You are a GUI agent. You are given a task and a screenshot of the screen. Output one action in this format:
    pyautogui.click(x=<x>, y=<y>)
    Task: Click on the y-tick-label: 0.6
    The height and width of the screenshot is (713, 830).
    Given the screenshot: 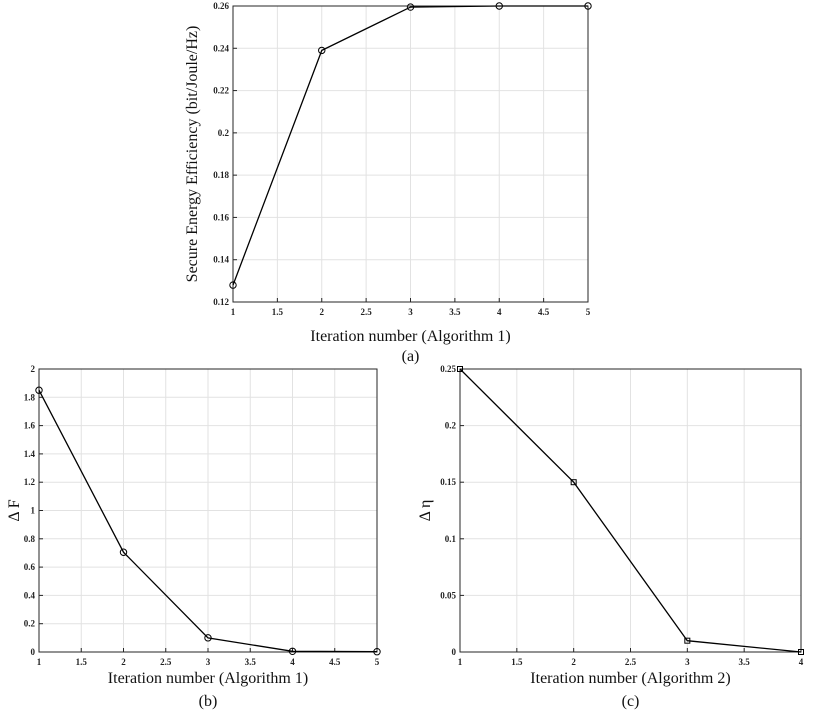 What is the action you would take?
    pyautogui.click(x=30, y=567)
    